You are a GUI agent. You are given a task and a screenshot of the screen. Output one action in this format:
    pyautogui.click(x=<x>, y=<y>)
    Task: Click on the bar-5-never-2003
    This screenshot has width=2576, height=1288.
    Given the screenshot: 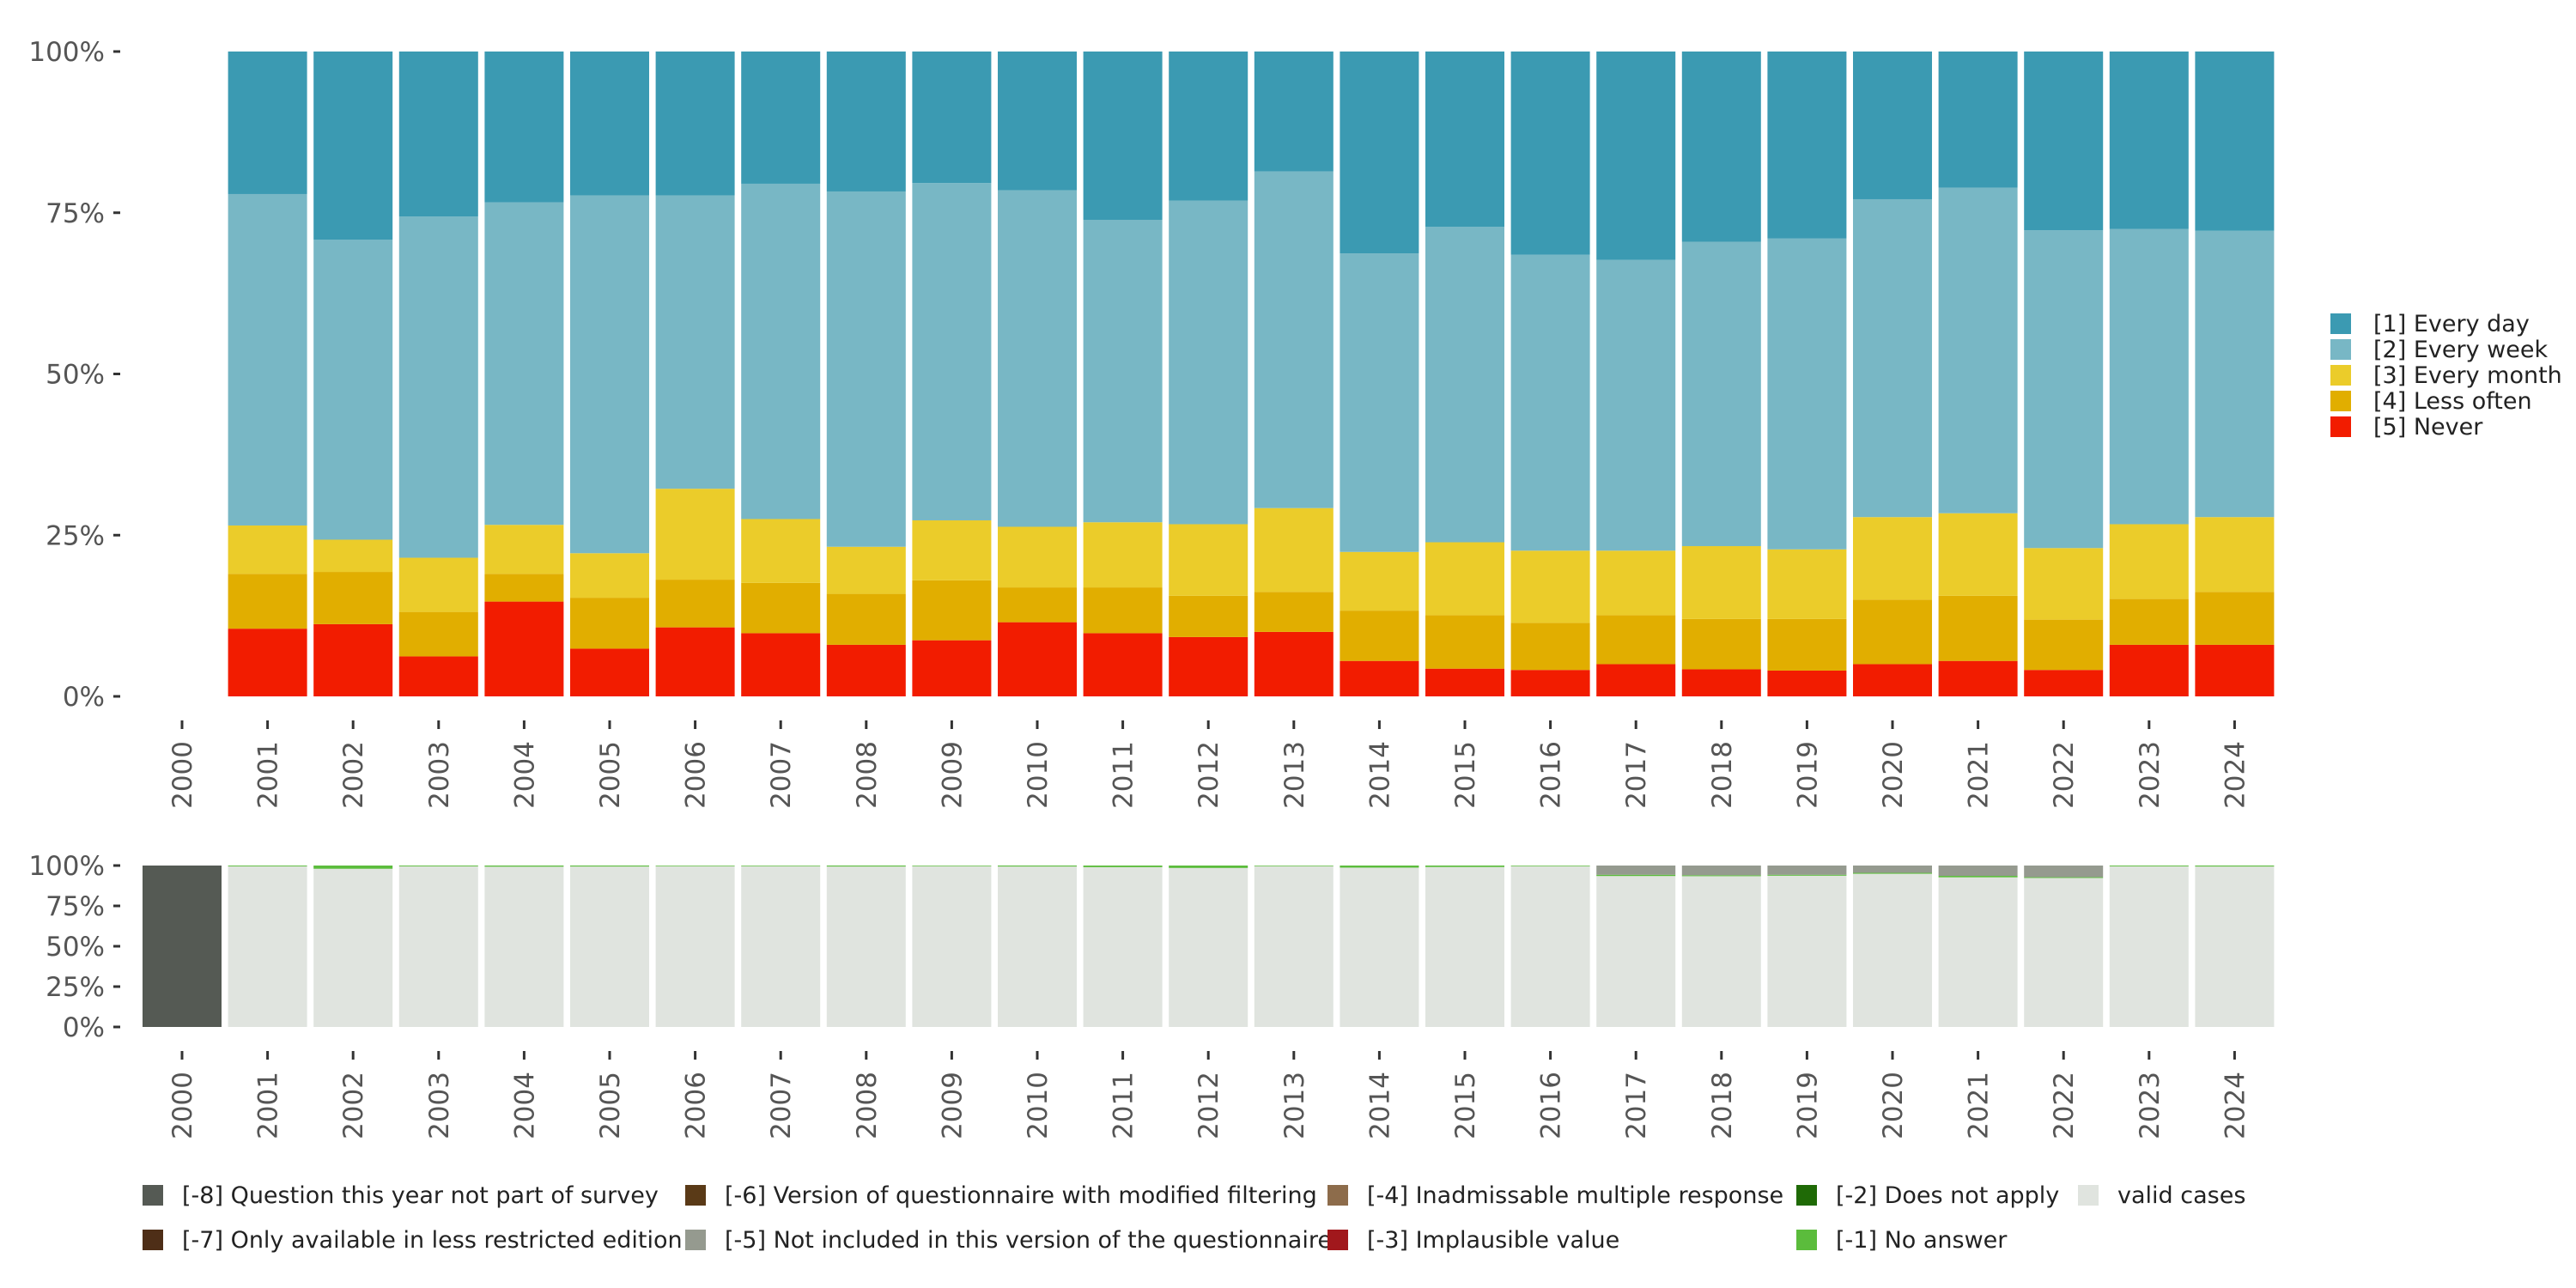 What is the action you would take?
    pyautogui.click(x=438, y=676)
    